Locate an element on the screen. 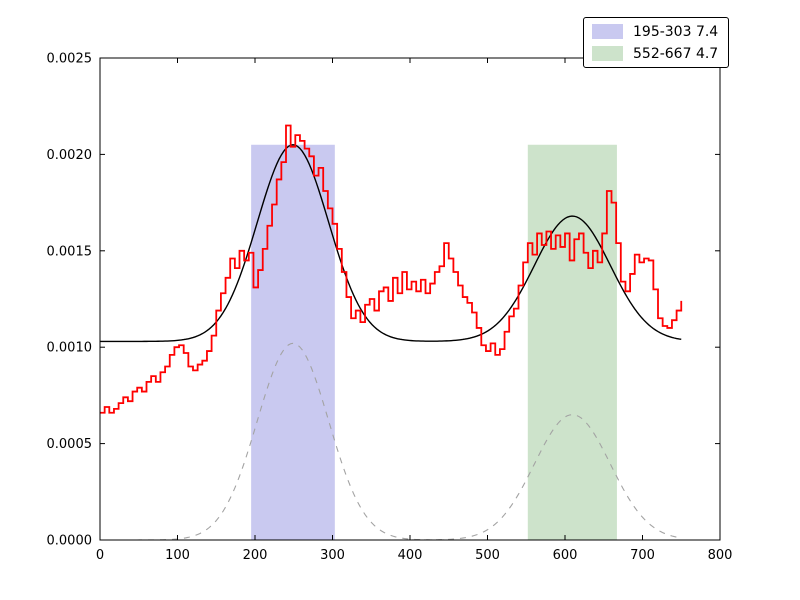 This screenshot has height=600, width=800. y-tick-label: 0.0010 is located at coordinates (70, 348).